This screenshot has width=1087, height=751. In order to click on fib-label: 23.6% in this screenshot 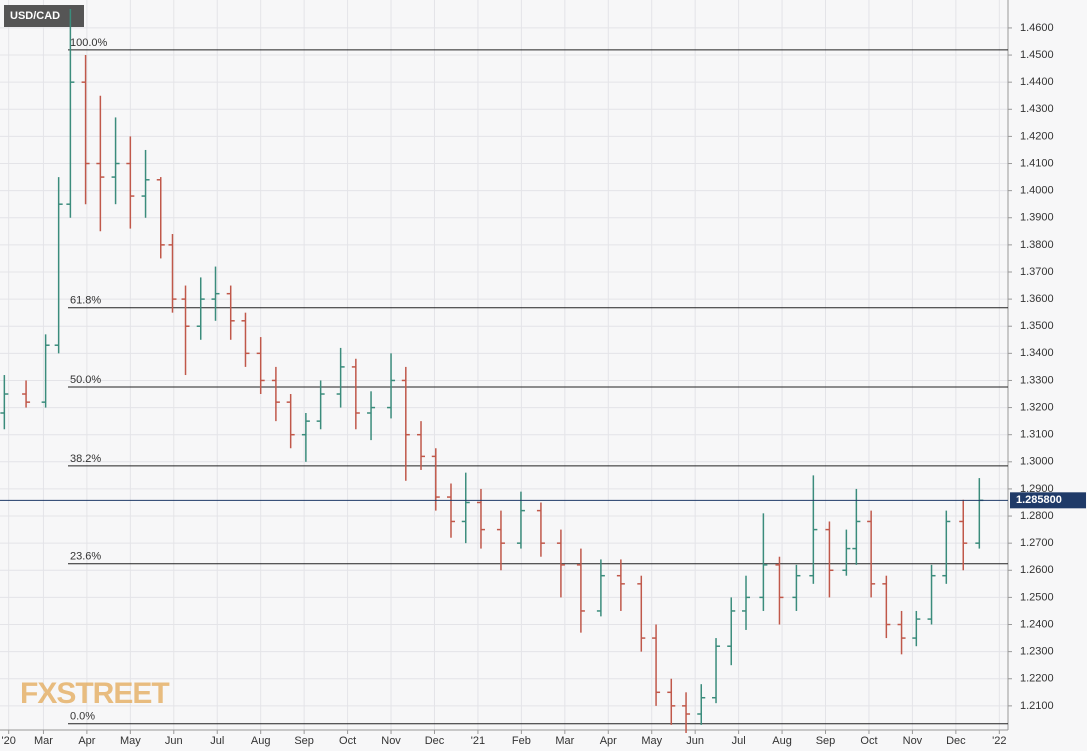, I will do `click(85, 557)`.